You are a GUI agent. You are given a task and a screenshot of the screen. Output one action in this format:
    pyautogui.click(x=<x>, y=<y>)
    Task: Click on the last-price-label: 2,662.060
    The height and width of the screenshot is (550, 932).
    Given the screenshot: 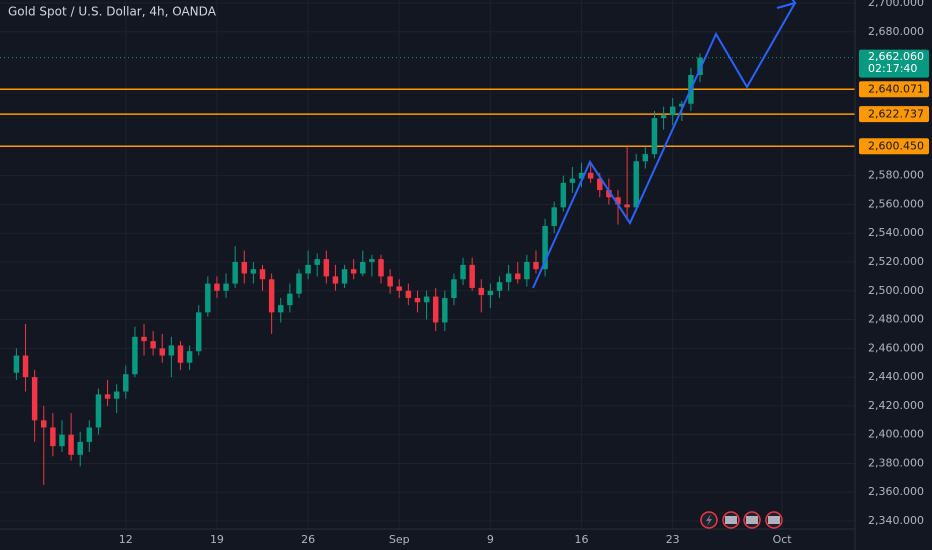 What is the action you would take?
    pyautogui.click(x=896, y=56)
    